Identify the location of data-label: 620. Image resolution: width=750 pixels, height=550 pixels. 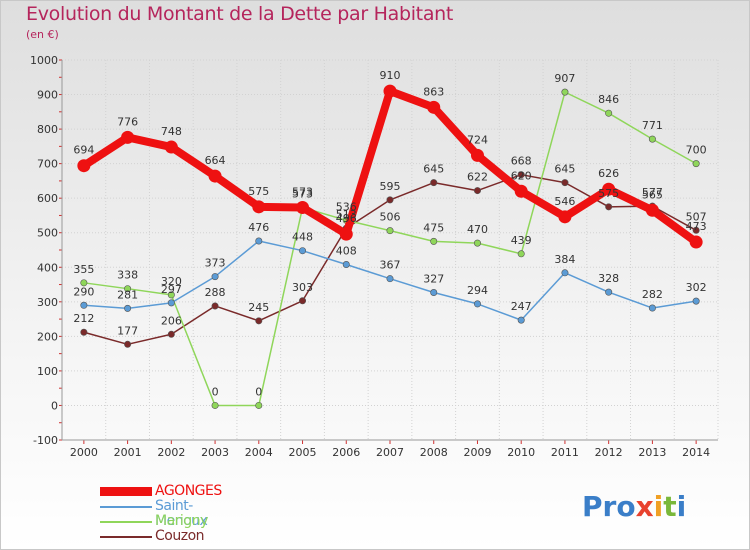
(521, 175).